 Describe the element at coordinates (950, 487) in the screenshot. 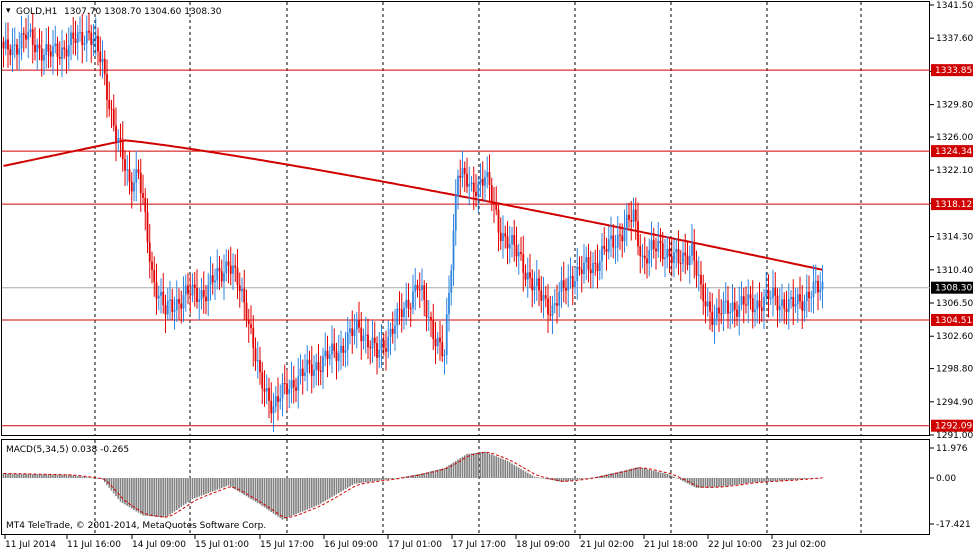

I see `macd-axis: 11.976 0.00 -17.421` at that location.